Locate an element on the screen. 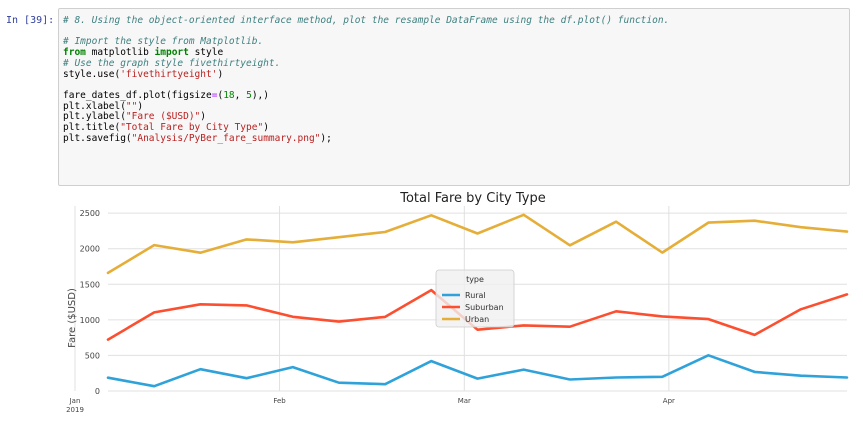 Image resolution: width=863 pixels, height=435 pixels. code-token: style.use( is located at coordinates (92, 74).